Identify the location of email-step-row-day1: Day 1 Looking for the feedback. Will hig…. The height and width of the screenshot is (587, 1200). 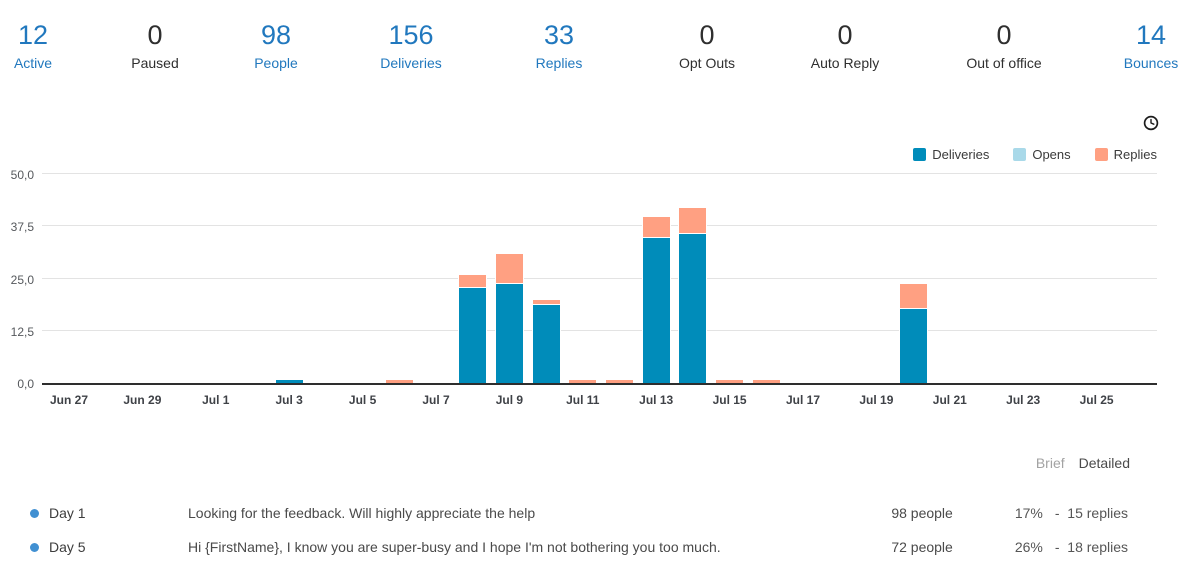
(600, 513).